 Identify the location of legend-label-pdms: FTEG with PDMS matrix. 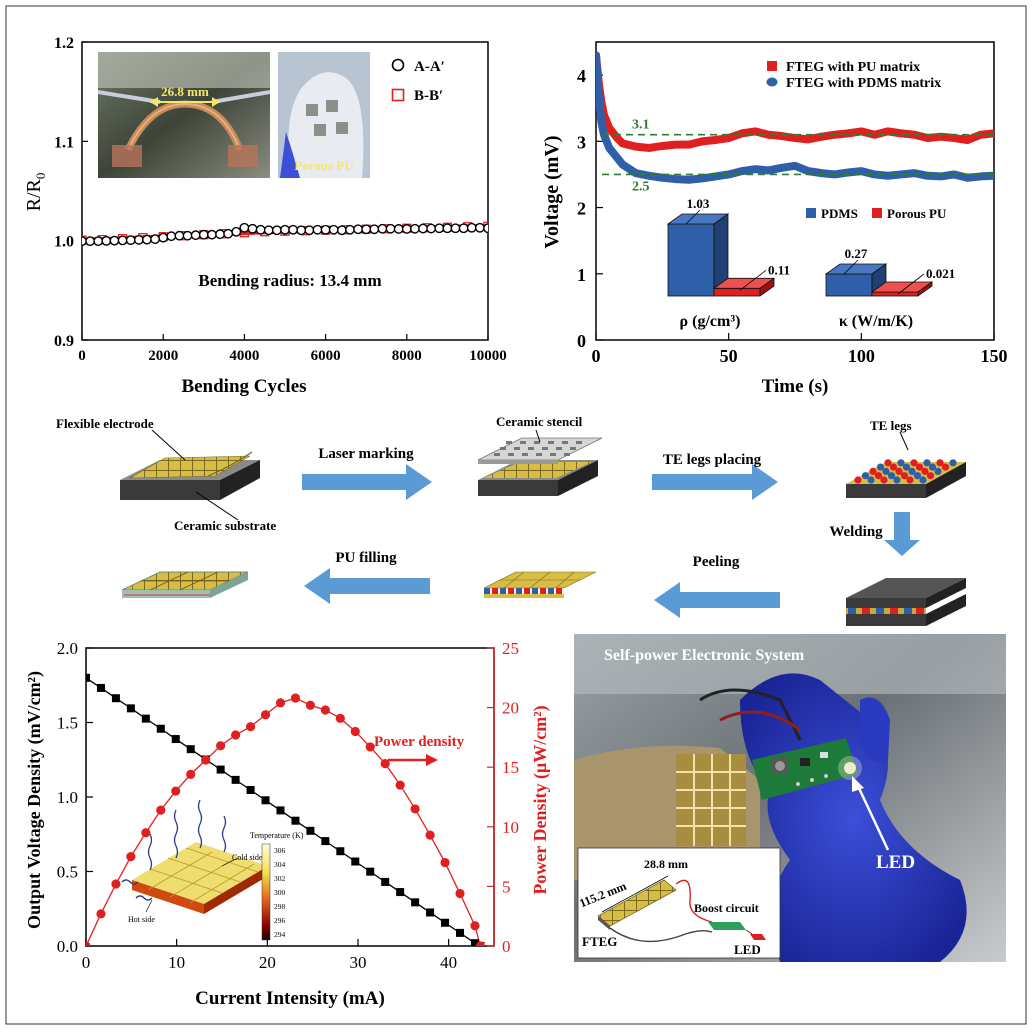
(863, 83).